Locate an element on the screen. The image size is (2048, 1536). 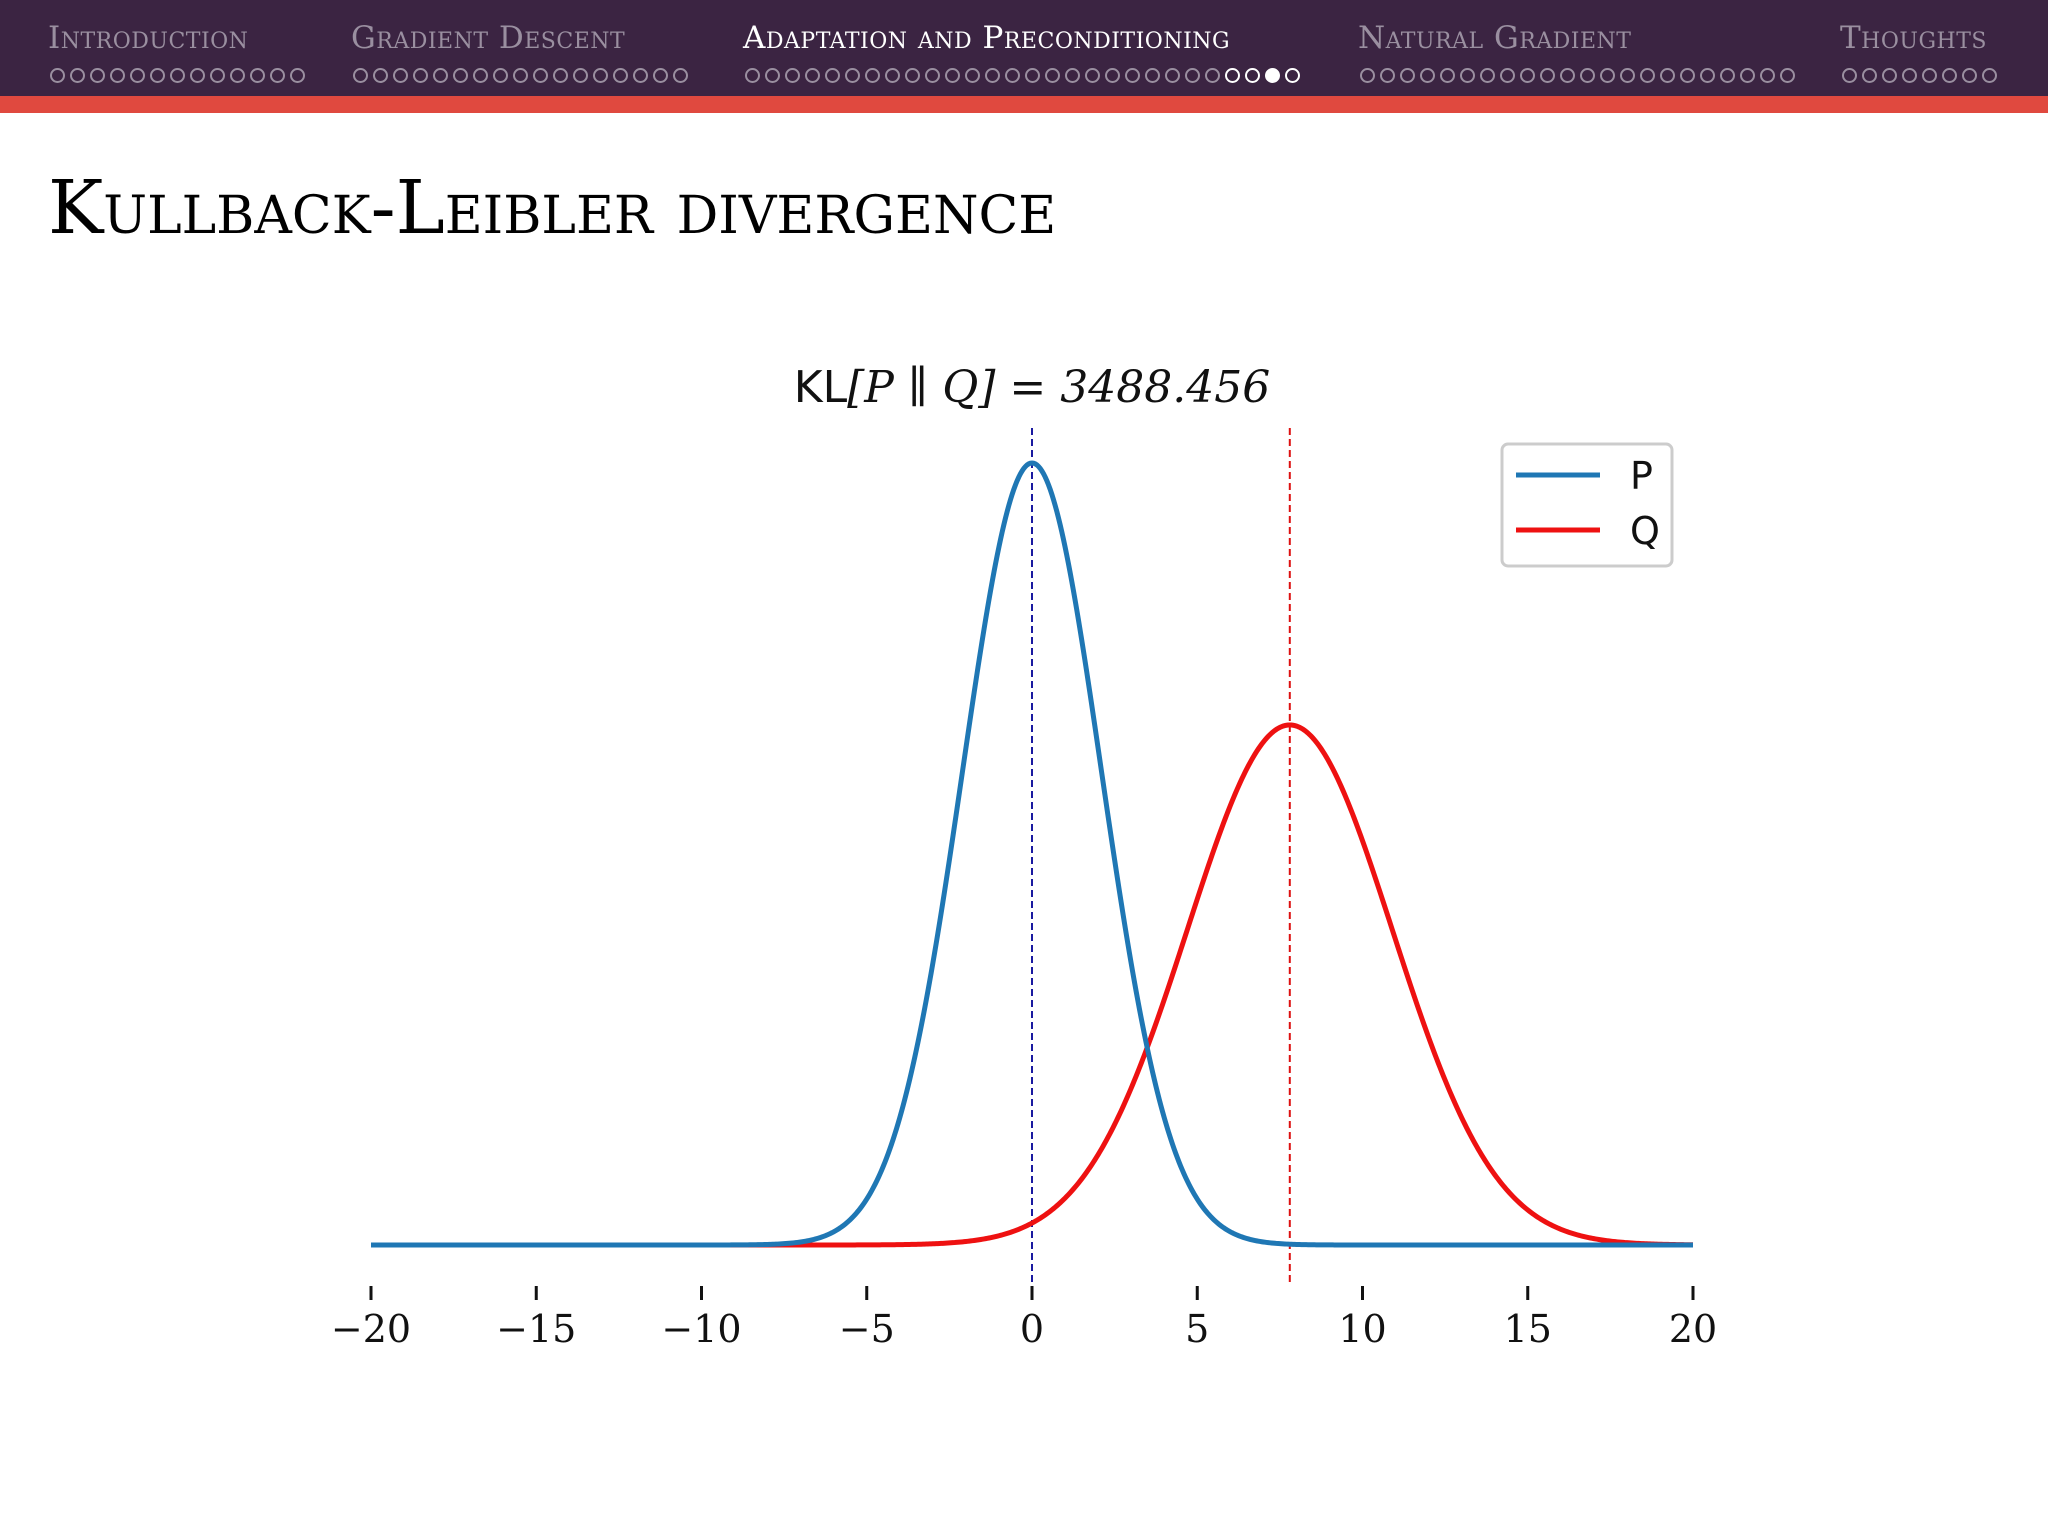
legend-label-p: P is located at coordinates (1641, 476).